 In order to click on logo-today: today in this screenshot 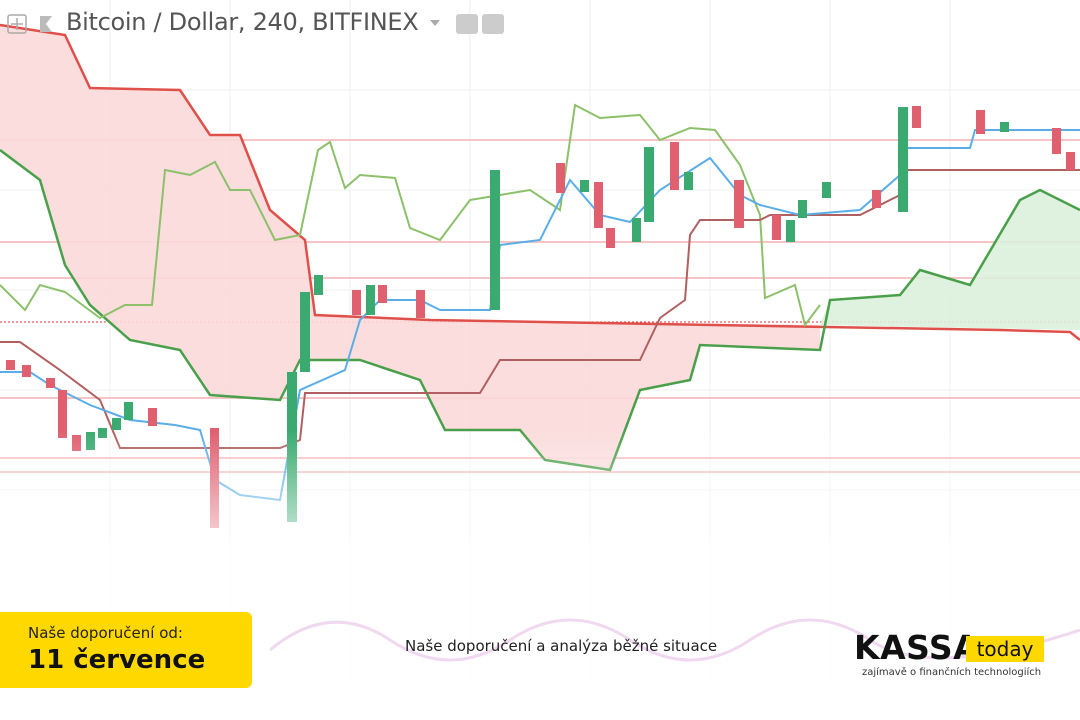, I will do `click(1005, 649)`.